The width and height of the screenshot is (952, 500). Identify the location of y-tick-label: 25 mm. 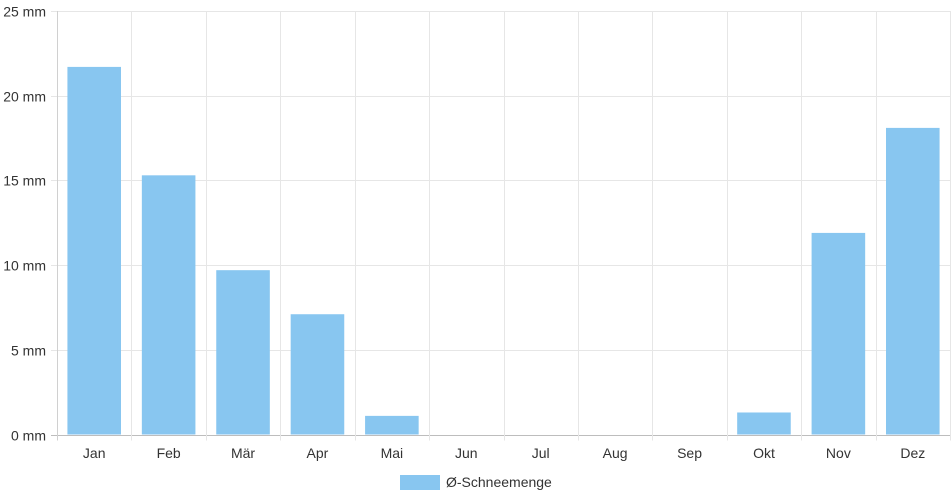
(24, 12).